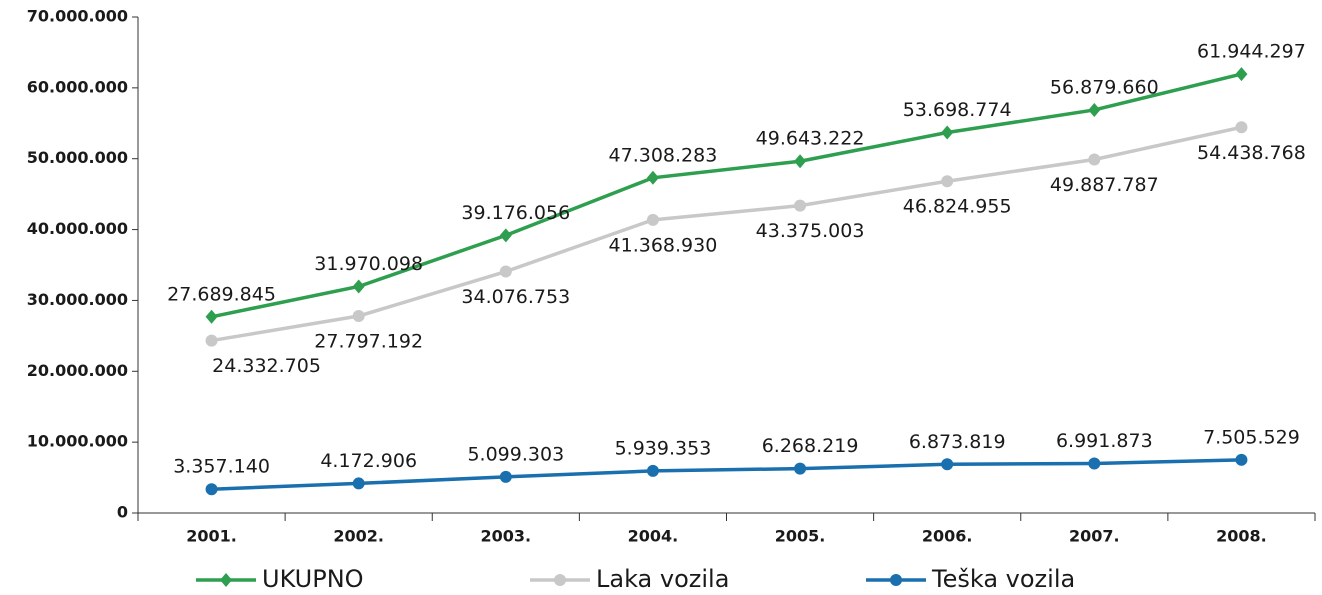  What do you see at coordinates (1094, 536) in the screenshot?
I see `x-tick-label: 2007.` at bounding box center [1094, 536].